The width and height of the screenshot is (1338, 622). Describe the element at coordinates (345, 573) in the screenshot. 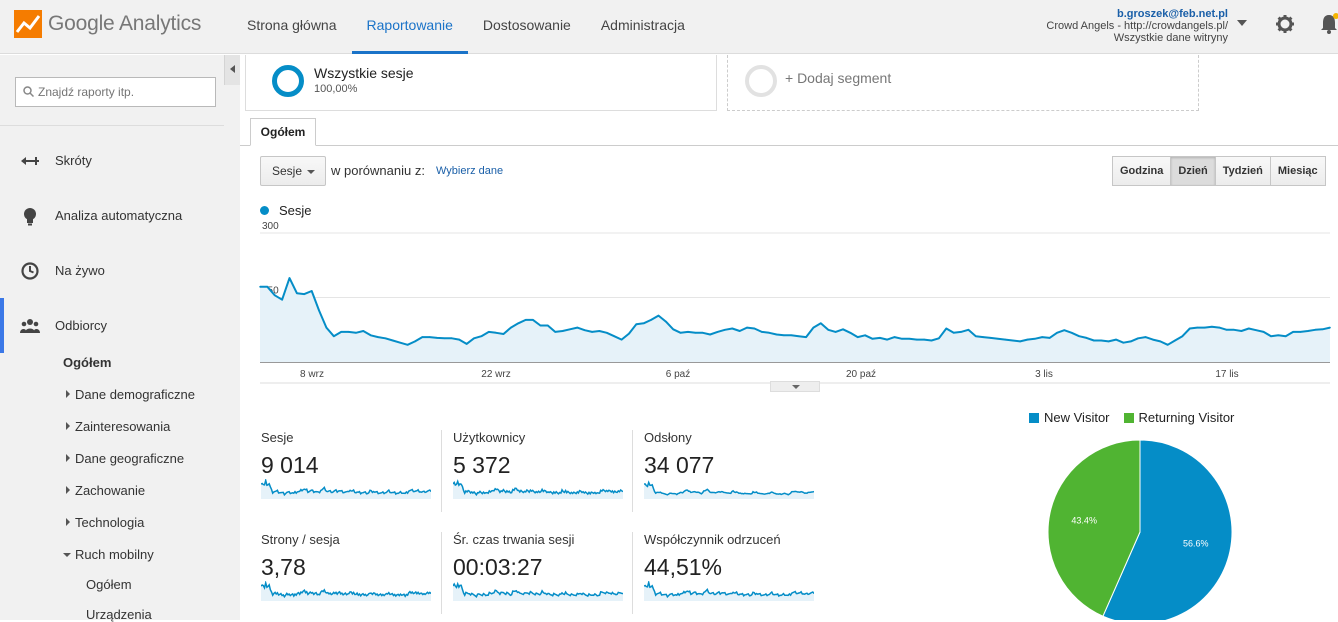

I see `scorecard: Strony / sesja 3,78` at that location.